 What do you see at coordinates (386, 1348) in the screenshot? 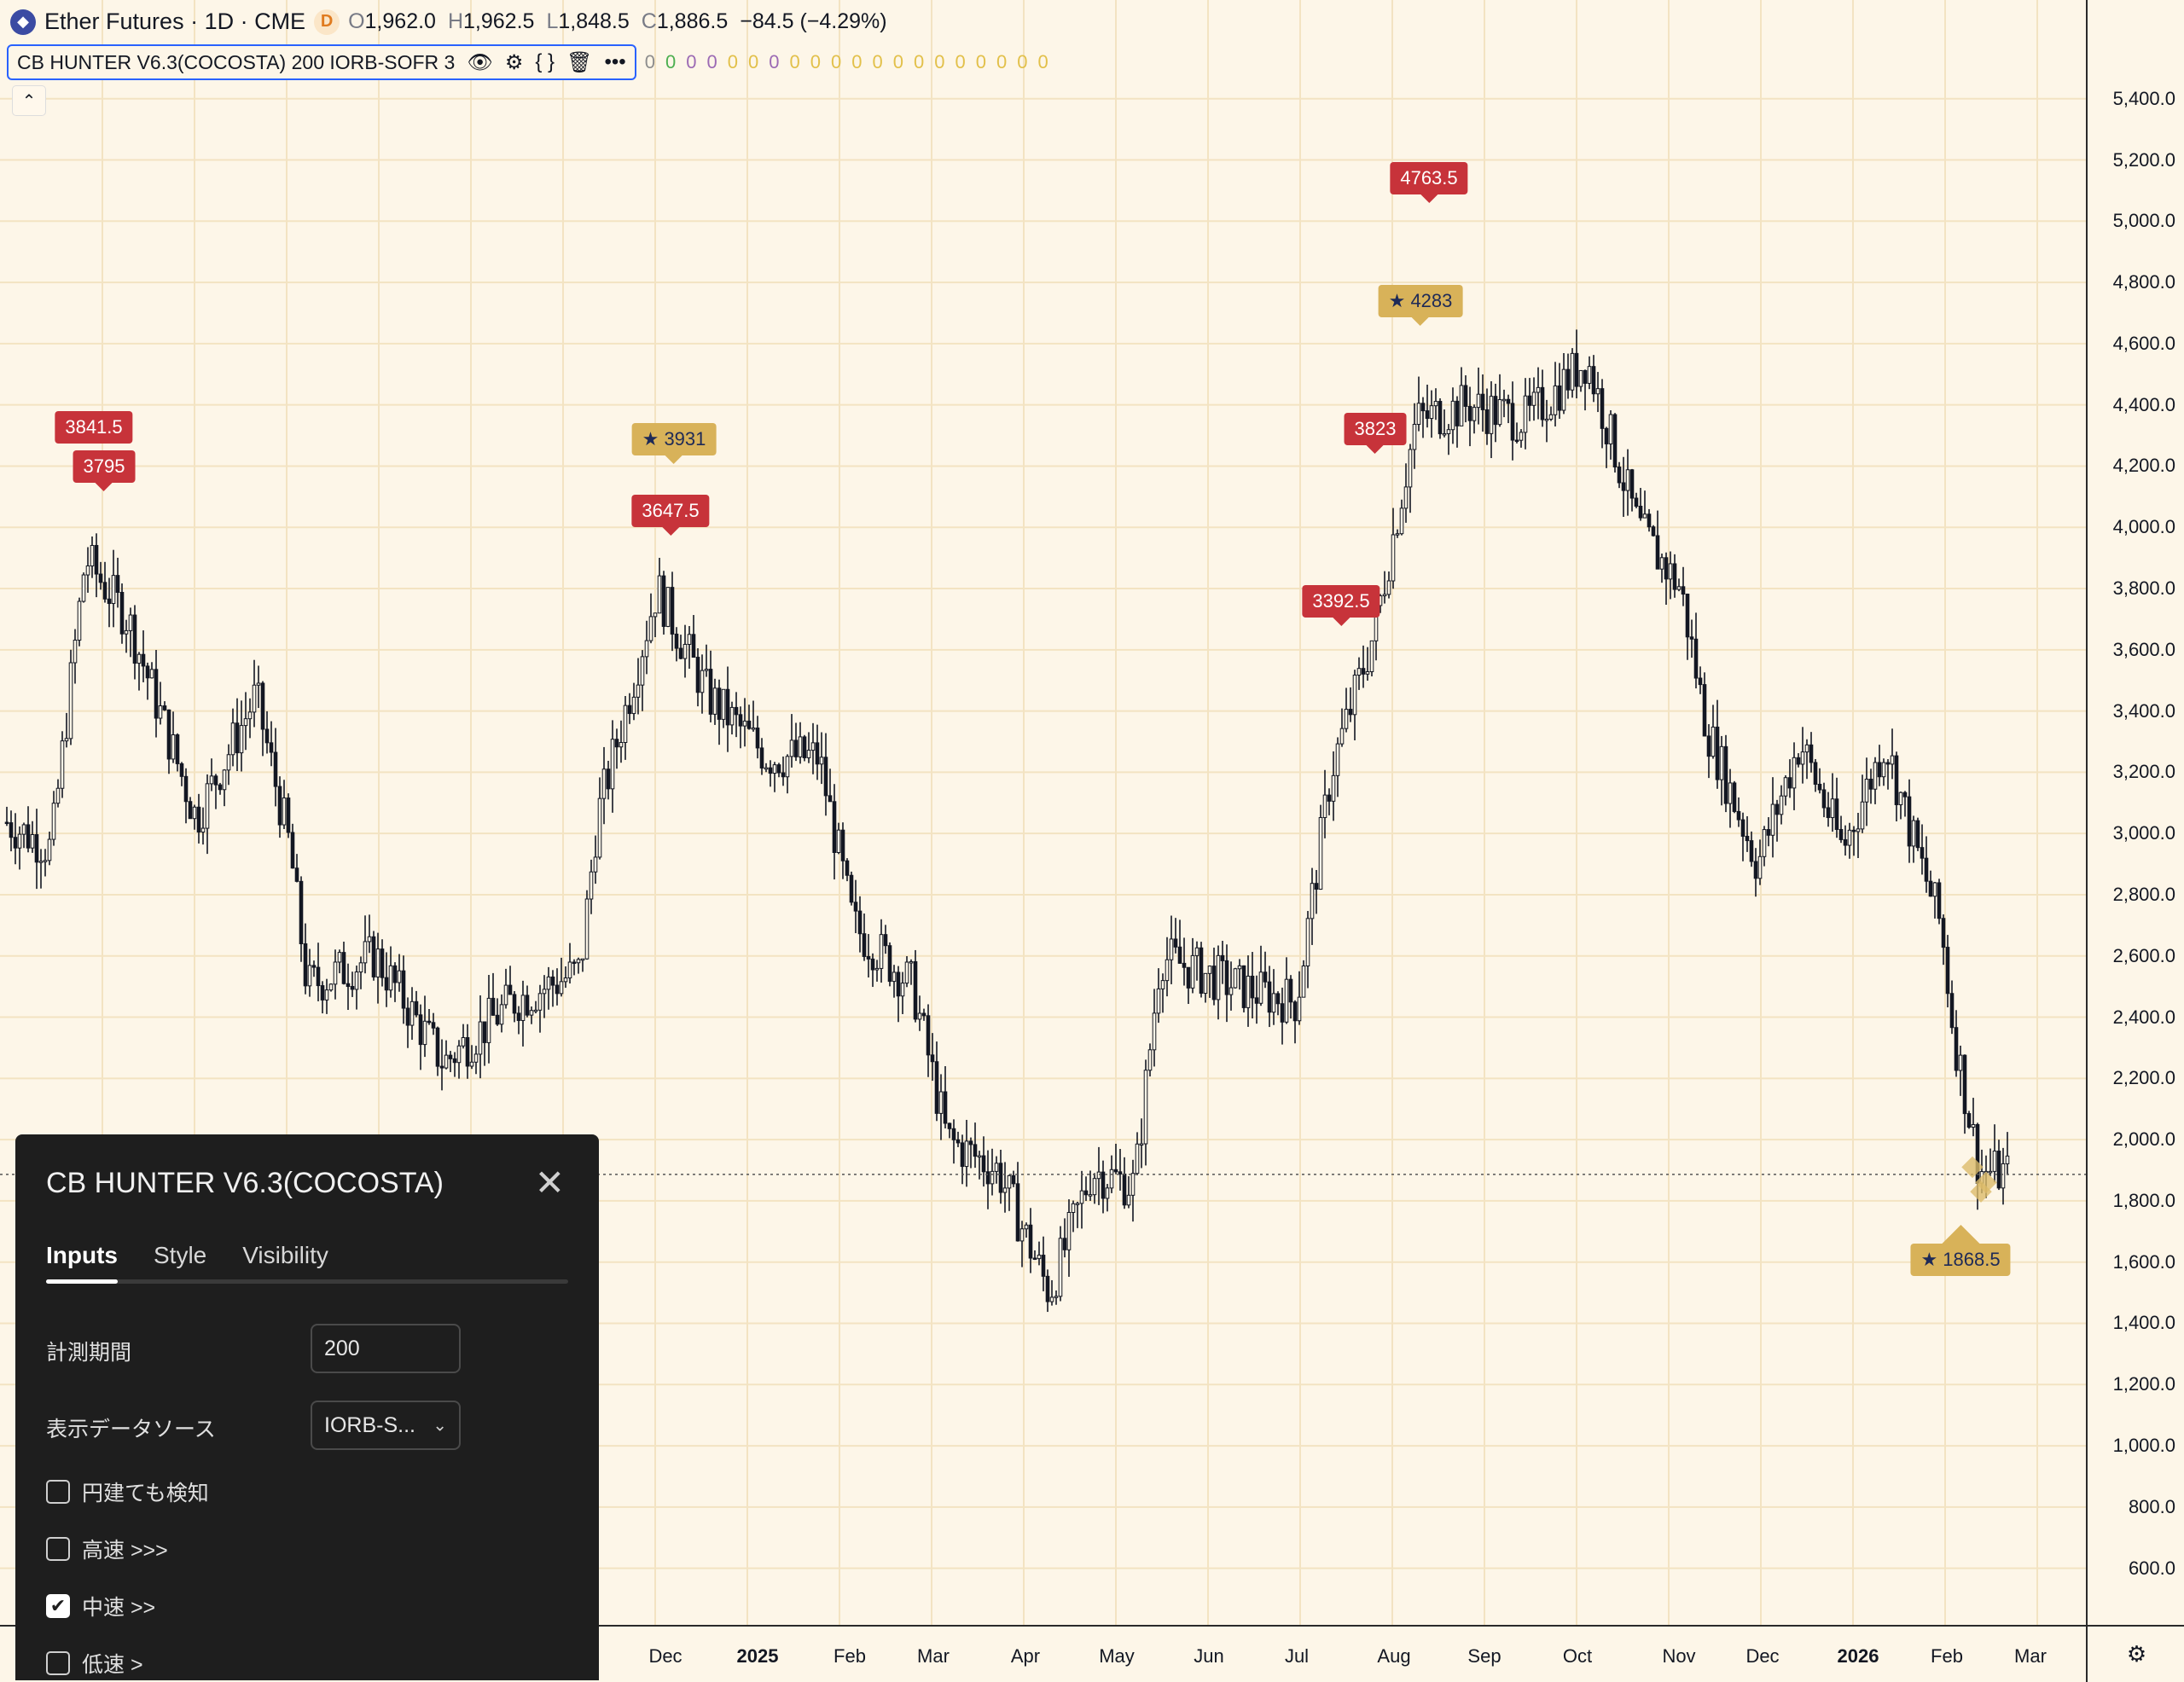
I see `period-input: 200` at bounding box center [386, 1348].